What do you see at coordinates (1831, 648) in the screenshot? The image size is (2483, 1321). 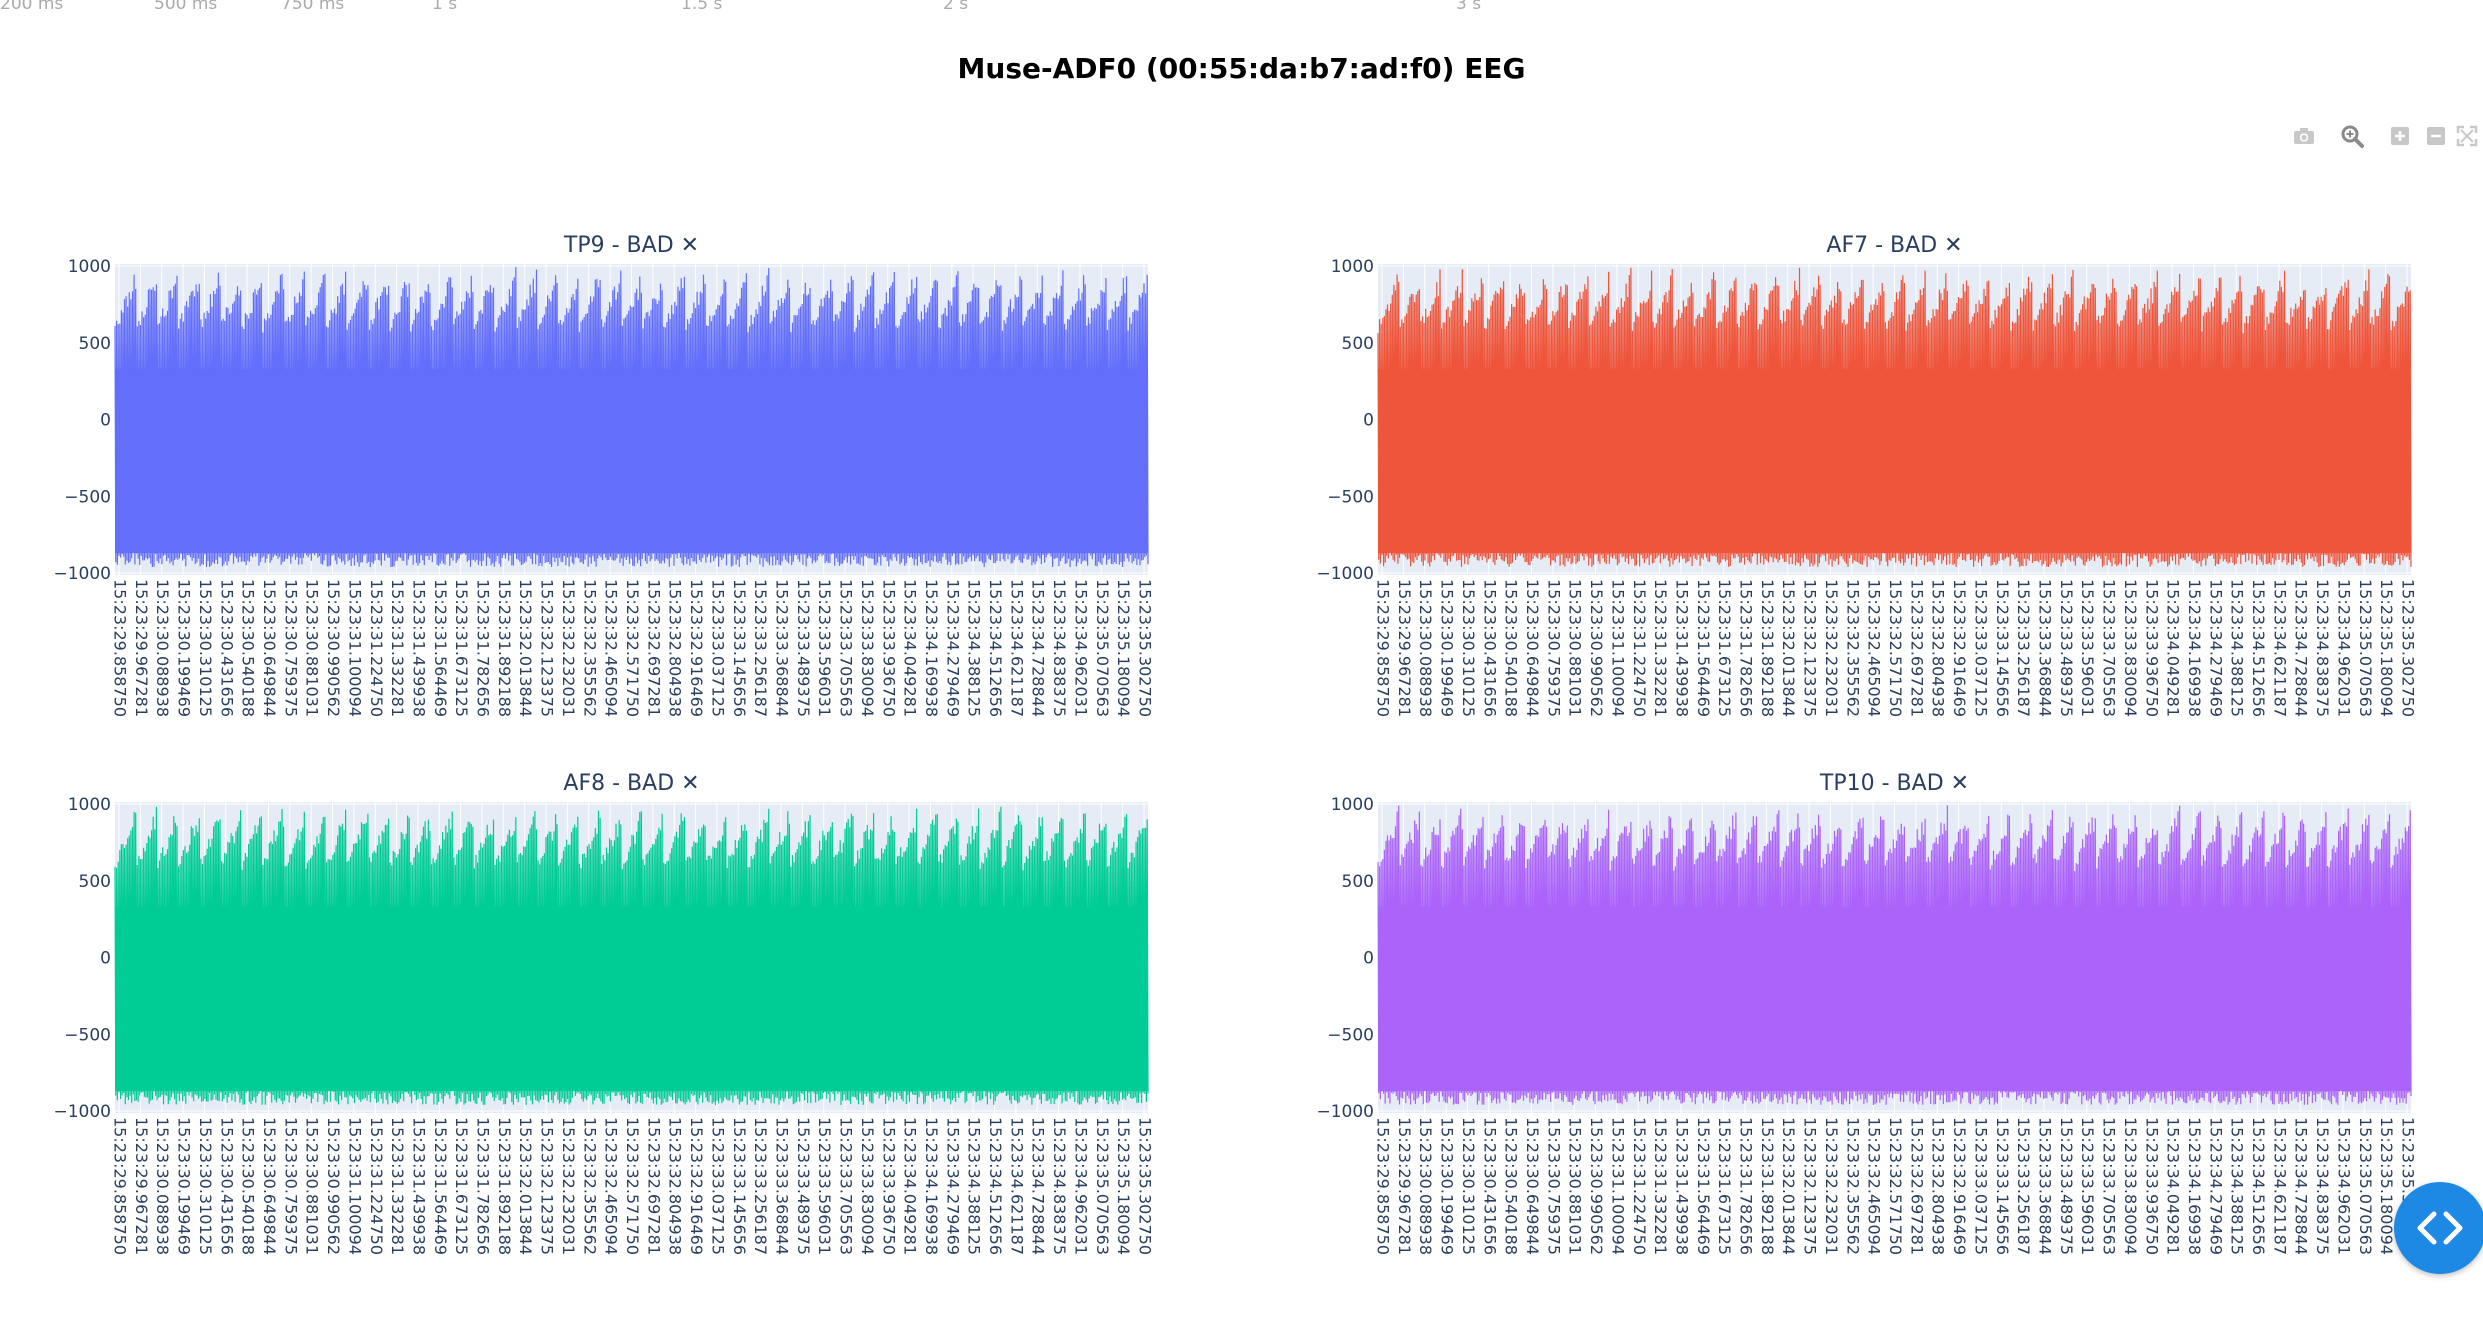 I see `x-tick-label: 15:23:32.232031` at bounding box center [1831, 648].